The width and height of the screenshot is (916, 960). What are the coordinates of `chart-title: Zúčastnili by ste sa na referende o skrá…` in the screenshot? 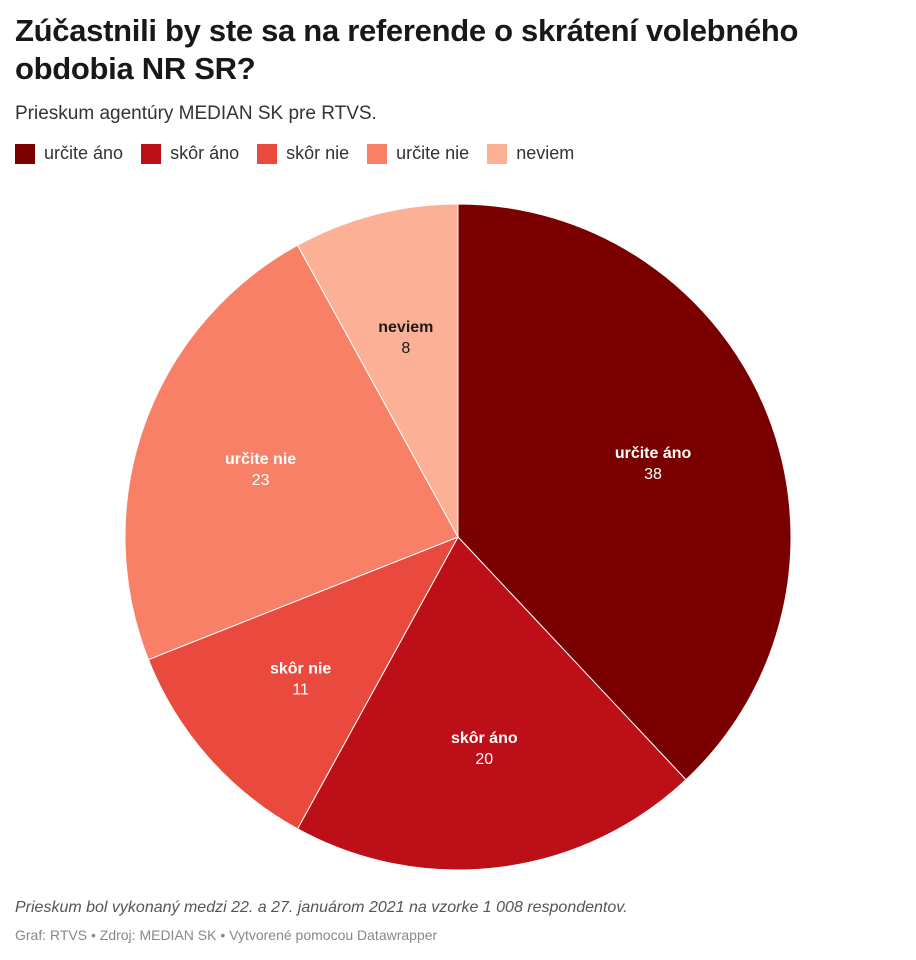 It's located at (407, 49).